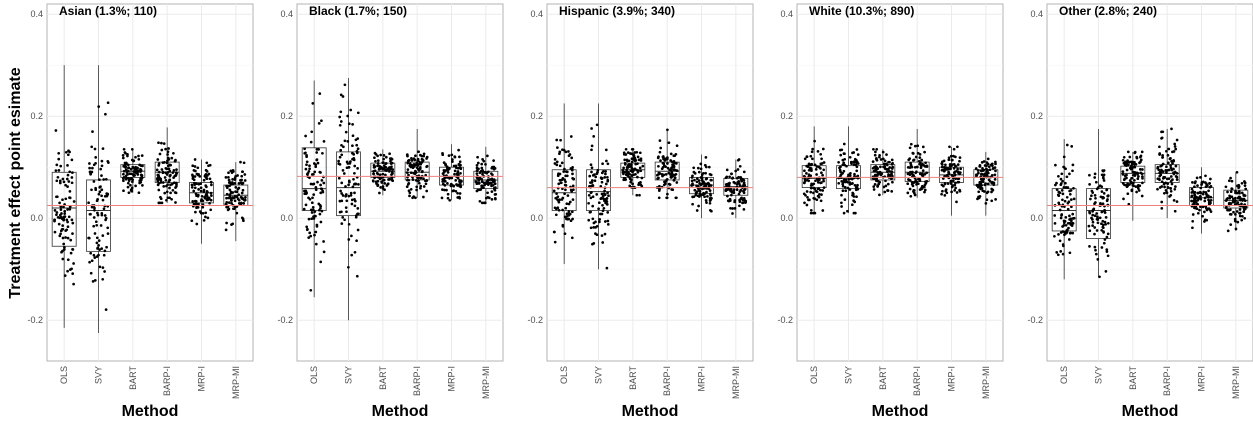 The width and height of the screenshot is (1253, 422). I want to click on y-tick-label: 0.2, so click(1036, 116).